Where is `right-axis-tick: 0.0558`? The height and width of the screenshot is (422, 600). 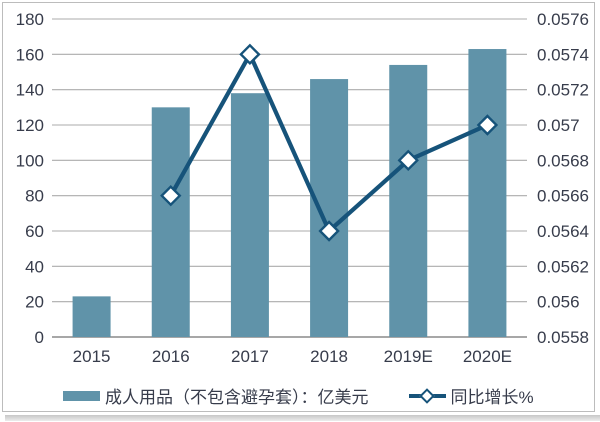 right-axis-tick: 0.0558 is located at coordinates (563, 337).